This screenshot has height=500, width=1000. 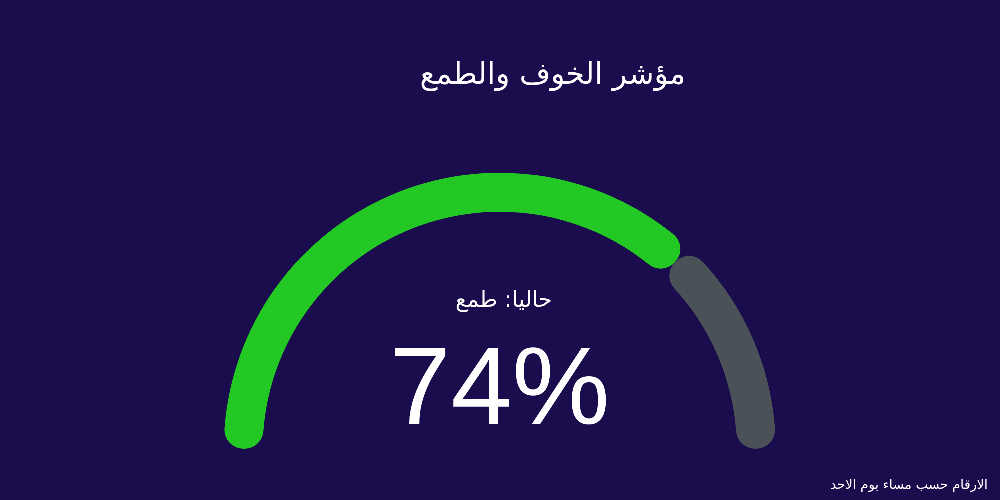 What do you see at coordinates (909, 485) in the screenshot?
I see `text: الارقام حسب مساء يوم الاحد` at bounding box center [909, 485].